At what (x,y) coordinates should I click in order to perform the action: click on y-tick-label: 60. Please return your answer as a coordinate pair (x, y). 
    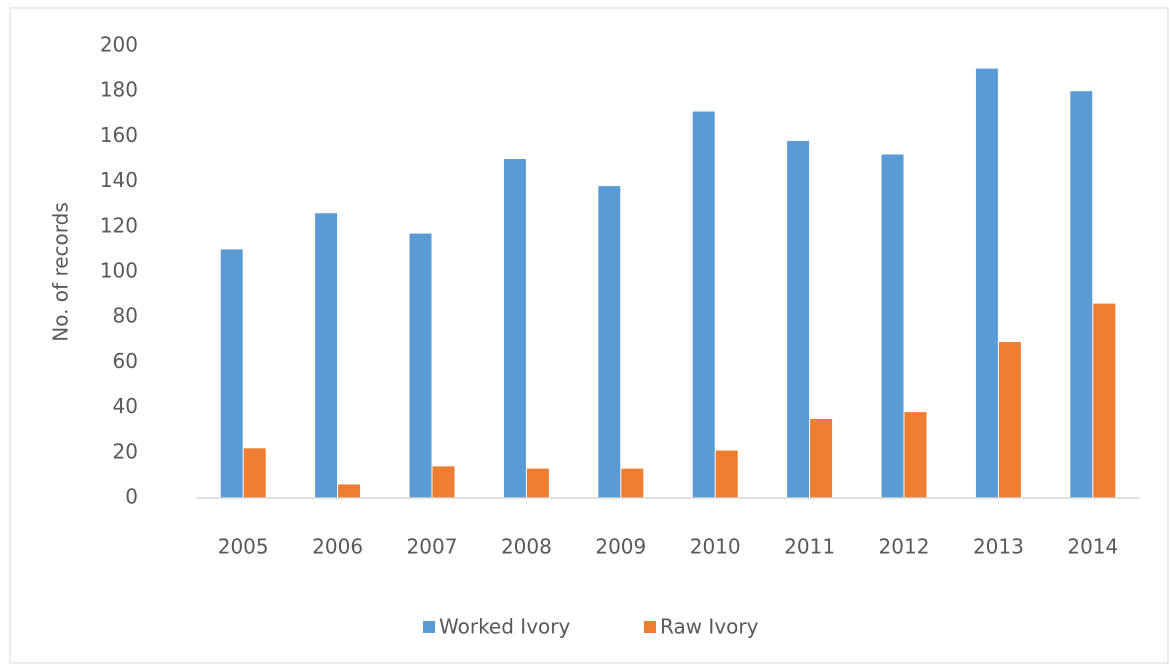
    Looking at the image, I should click on (125, 361).